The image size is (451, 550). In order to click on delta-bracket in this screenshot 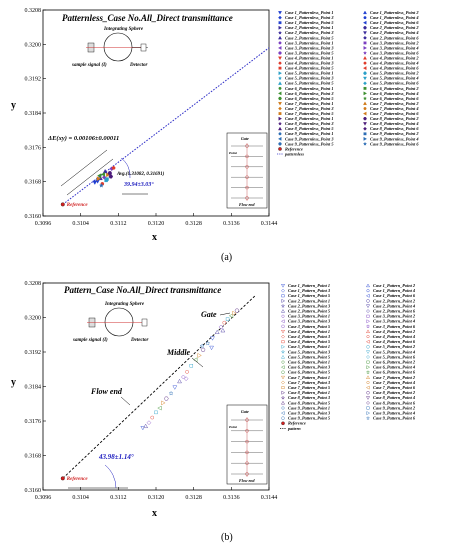, I will do `click(84, 168)`.